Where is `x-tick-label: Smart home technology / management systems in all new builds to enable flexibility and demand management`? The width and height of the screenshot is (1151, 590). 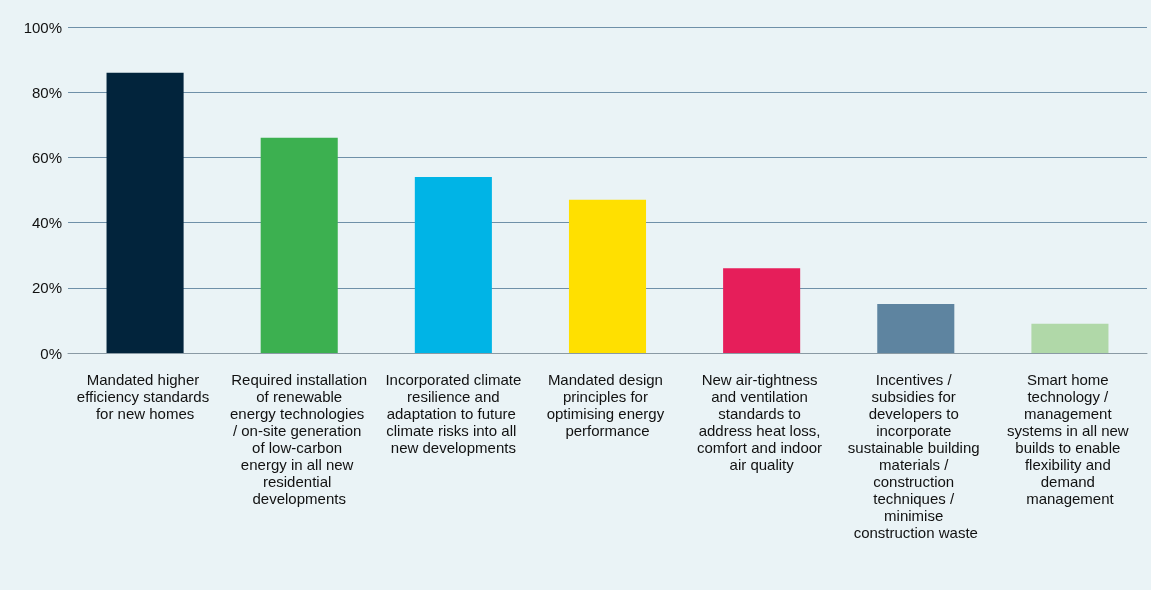 x-tick-label: Smart home technology / management systems in all new builds to enable flexibility and demand management is located at coordinates (1069, 439).